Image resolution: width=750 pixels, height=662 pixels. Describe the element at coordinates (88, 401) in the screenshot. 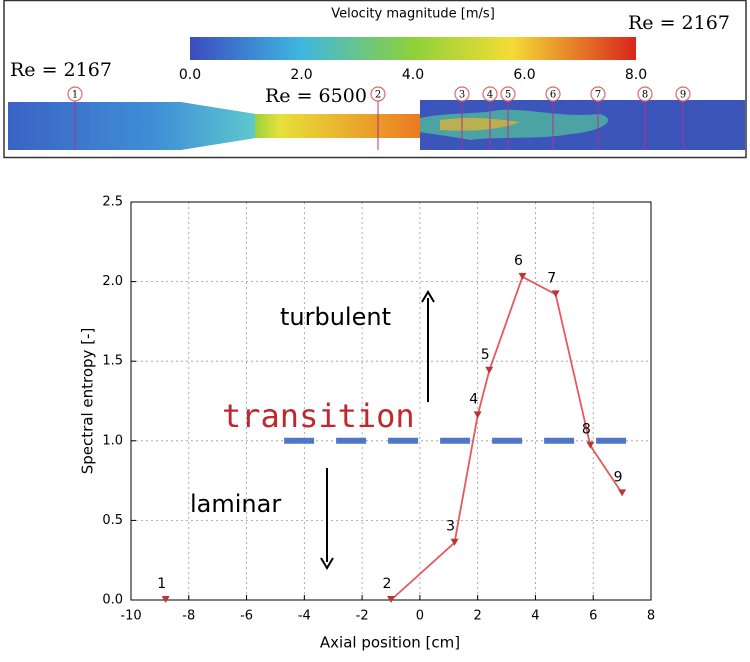

I see `y-axis-label: Spectral entropy [-]` at that location.